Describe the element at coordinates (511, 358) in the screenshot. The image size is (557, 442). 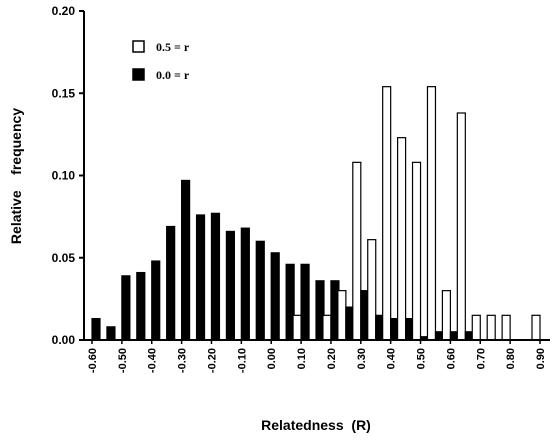
I see `x-tick-label: 0.80` at that location.